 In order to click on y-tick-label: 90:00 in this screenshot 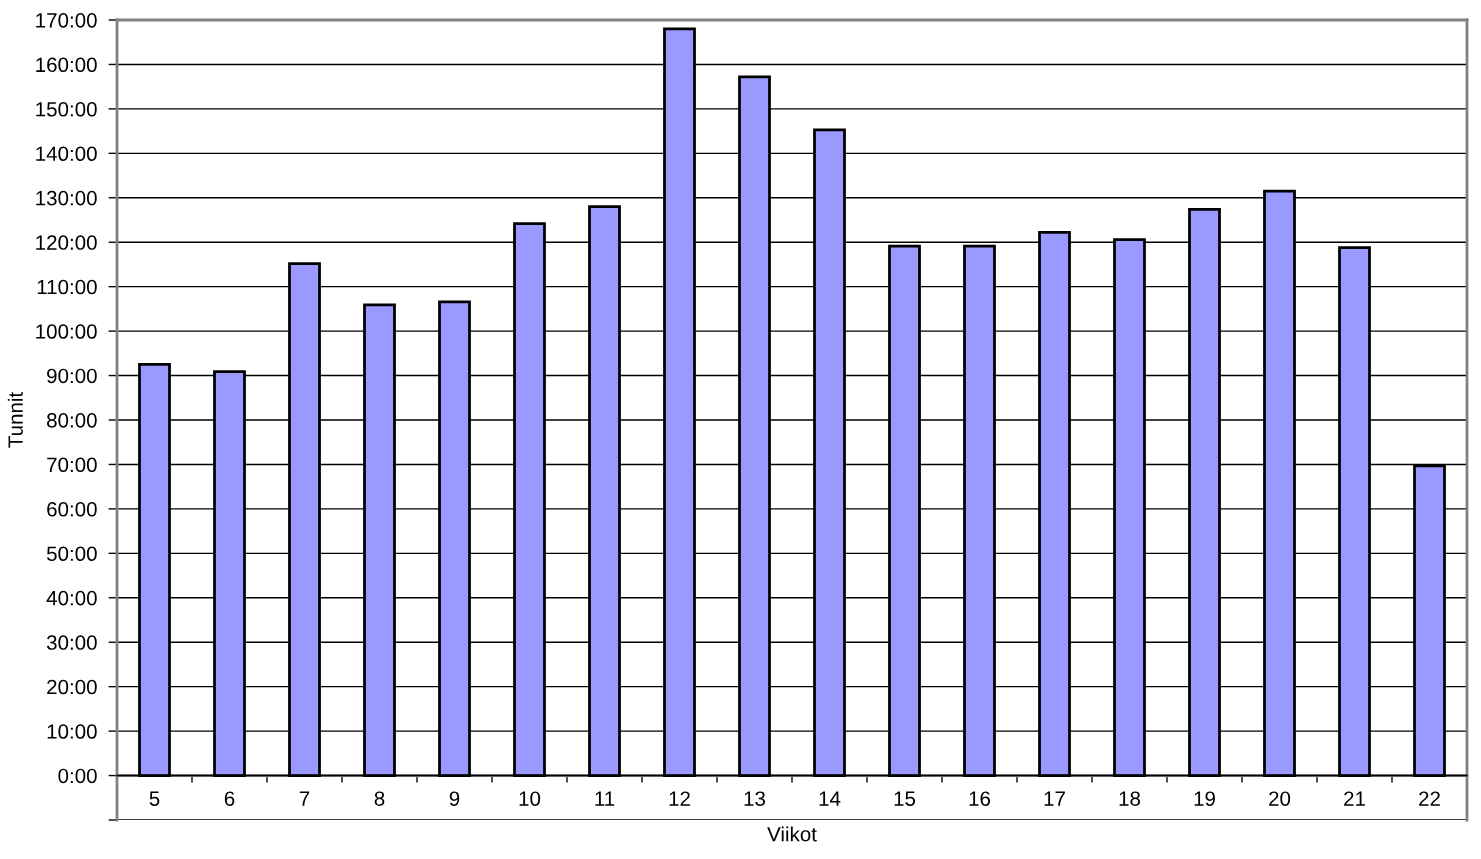, I will do `click(72, 376)`.